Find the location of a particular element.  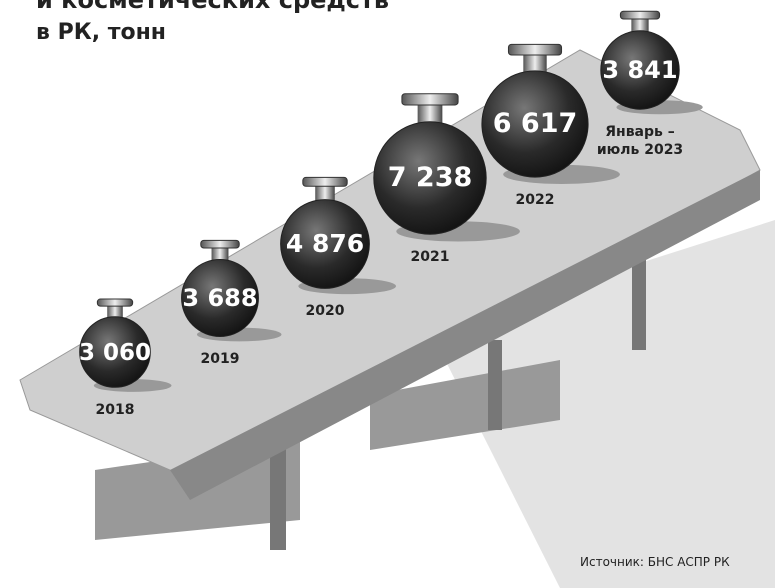

chart-title: и косметических средств is located at coordinates (213, 7).